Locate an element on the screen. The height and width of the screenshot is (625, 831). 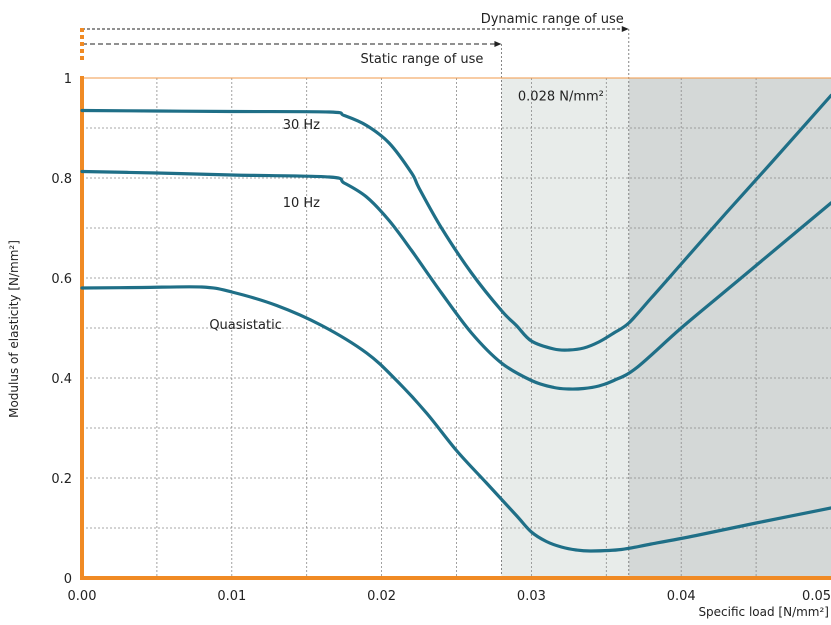
series-label-30-hz: 30 Hz is located at coordinates (301, 125).